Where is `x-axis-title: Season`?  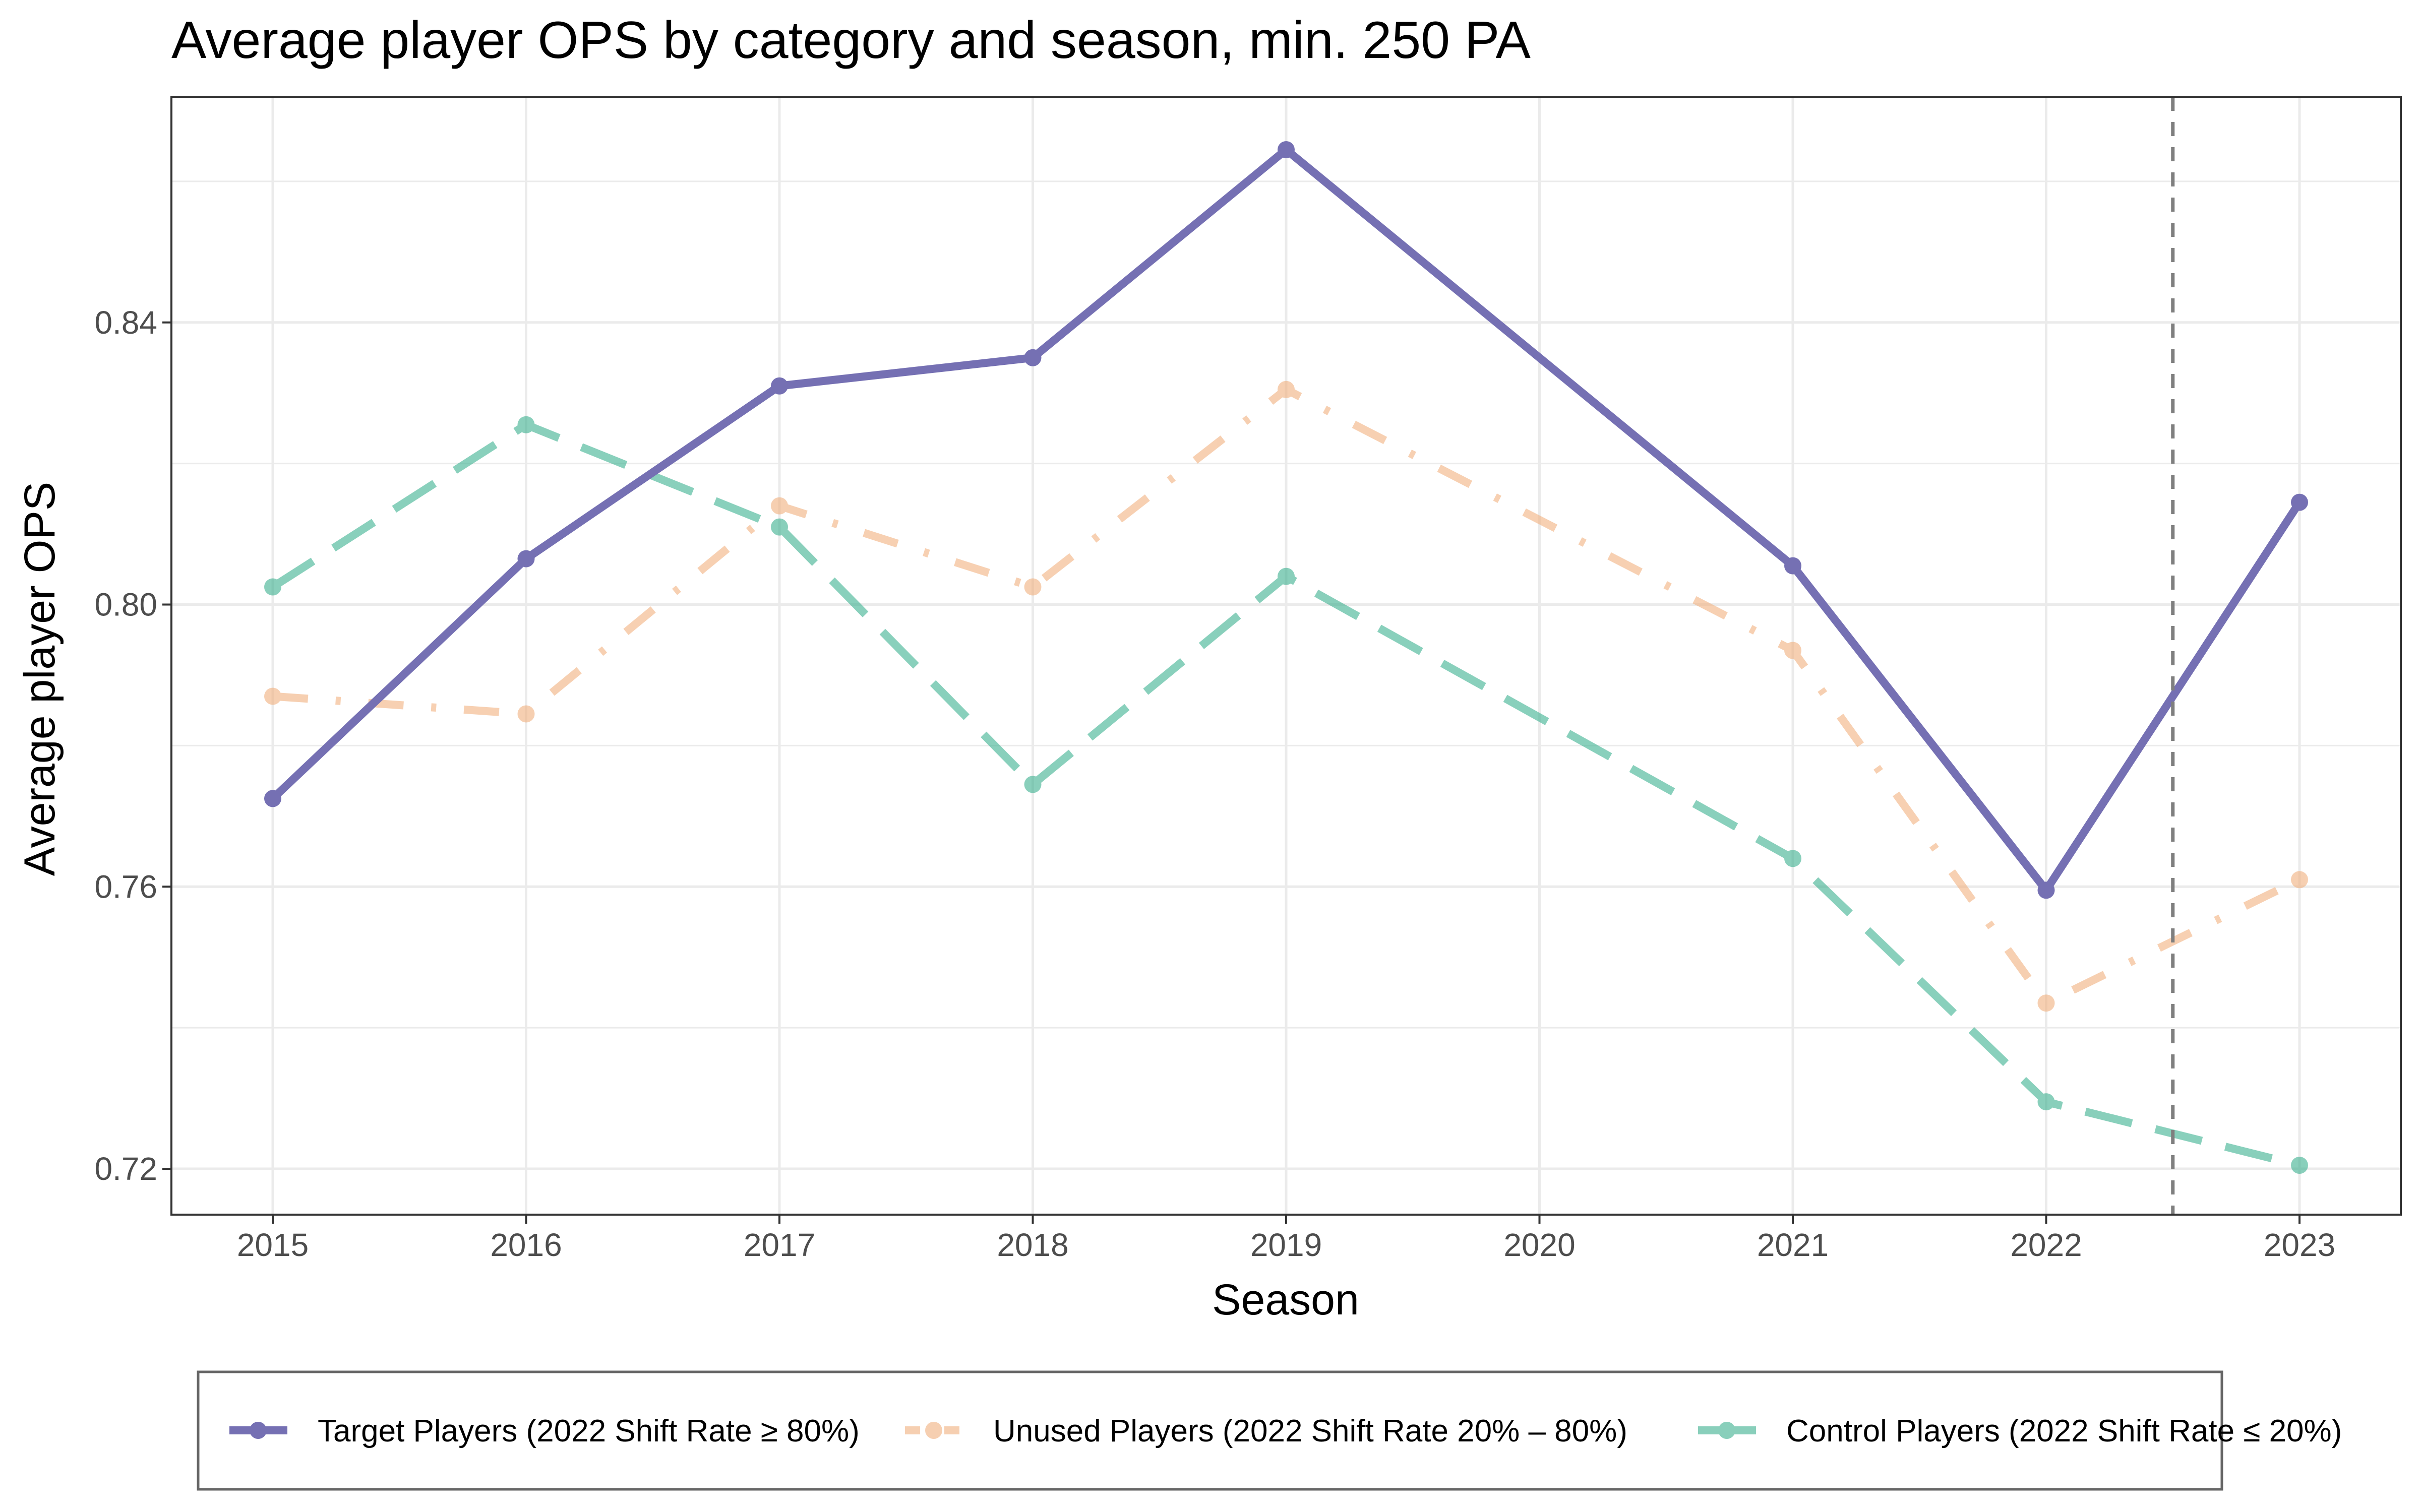 x-axis-title: Season is located at coordinates (1285, 1300).